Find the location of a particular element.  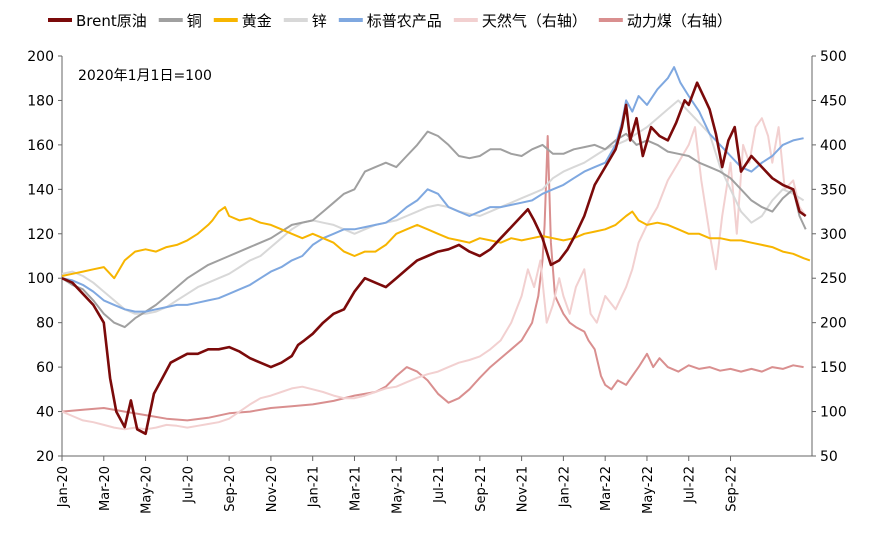

legend-label-5: 天然气（右轴） is located at coordinates (534, 21).